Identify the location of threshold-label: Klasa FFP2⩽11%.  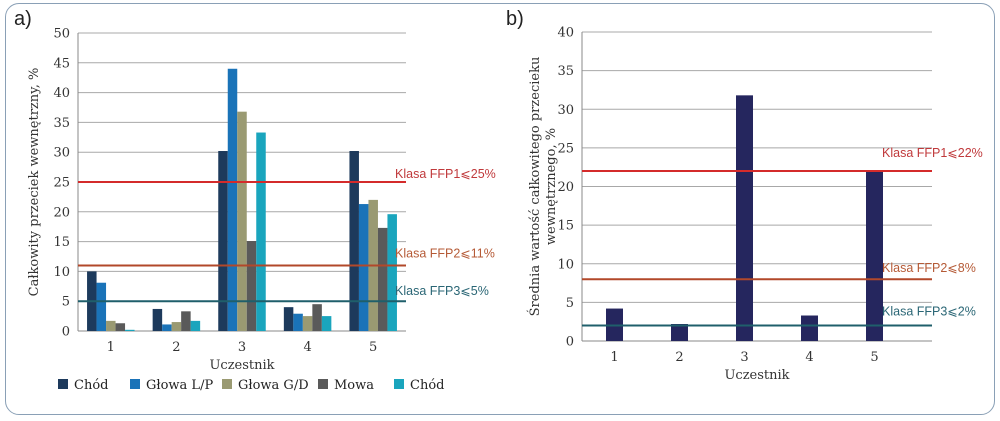
(445, 253).